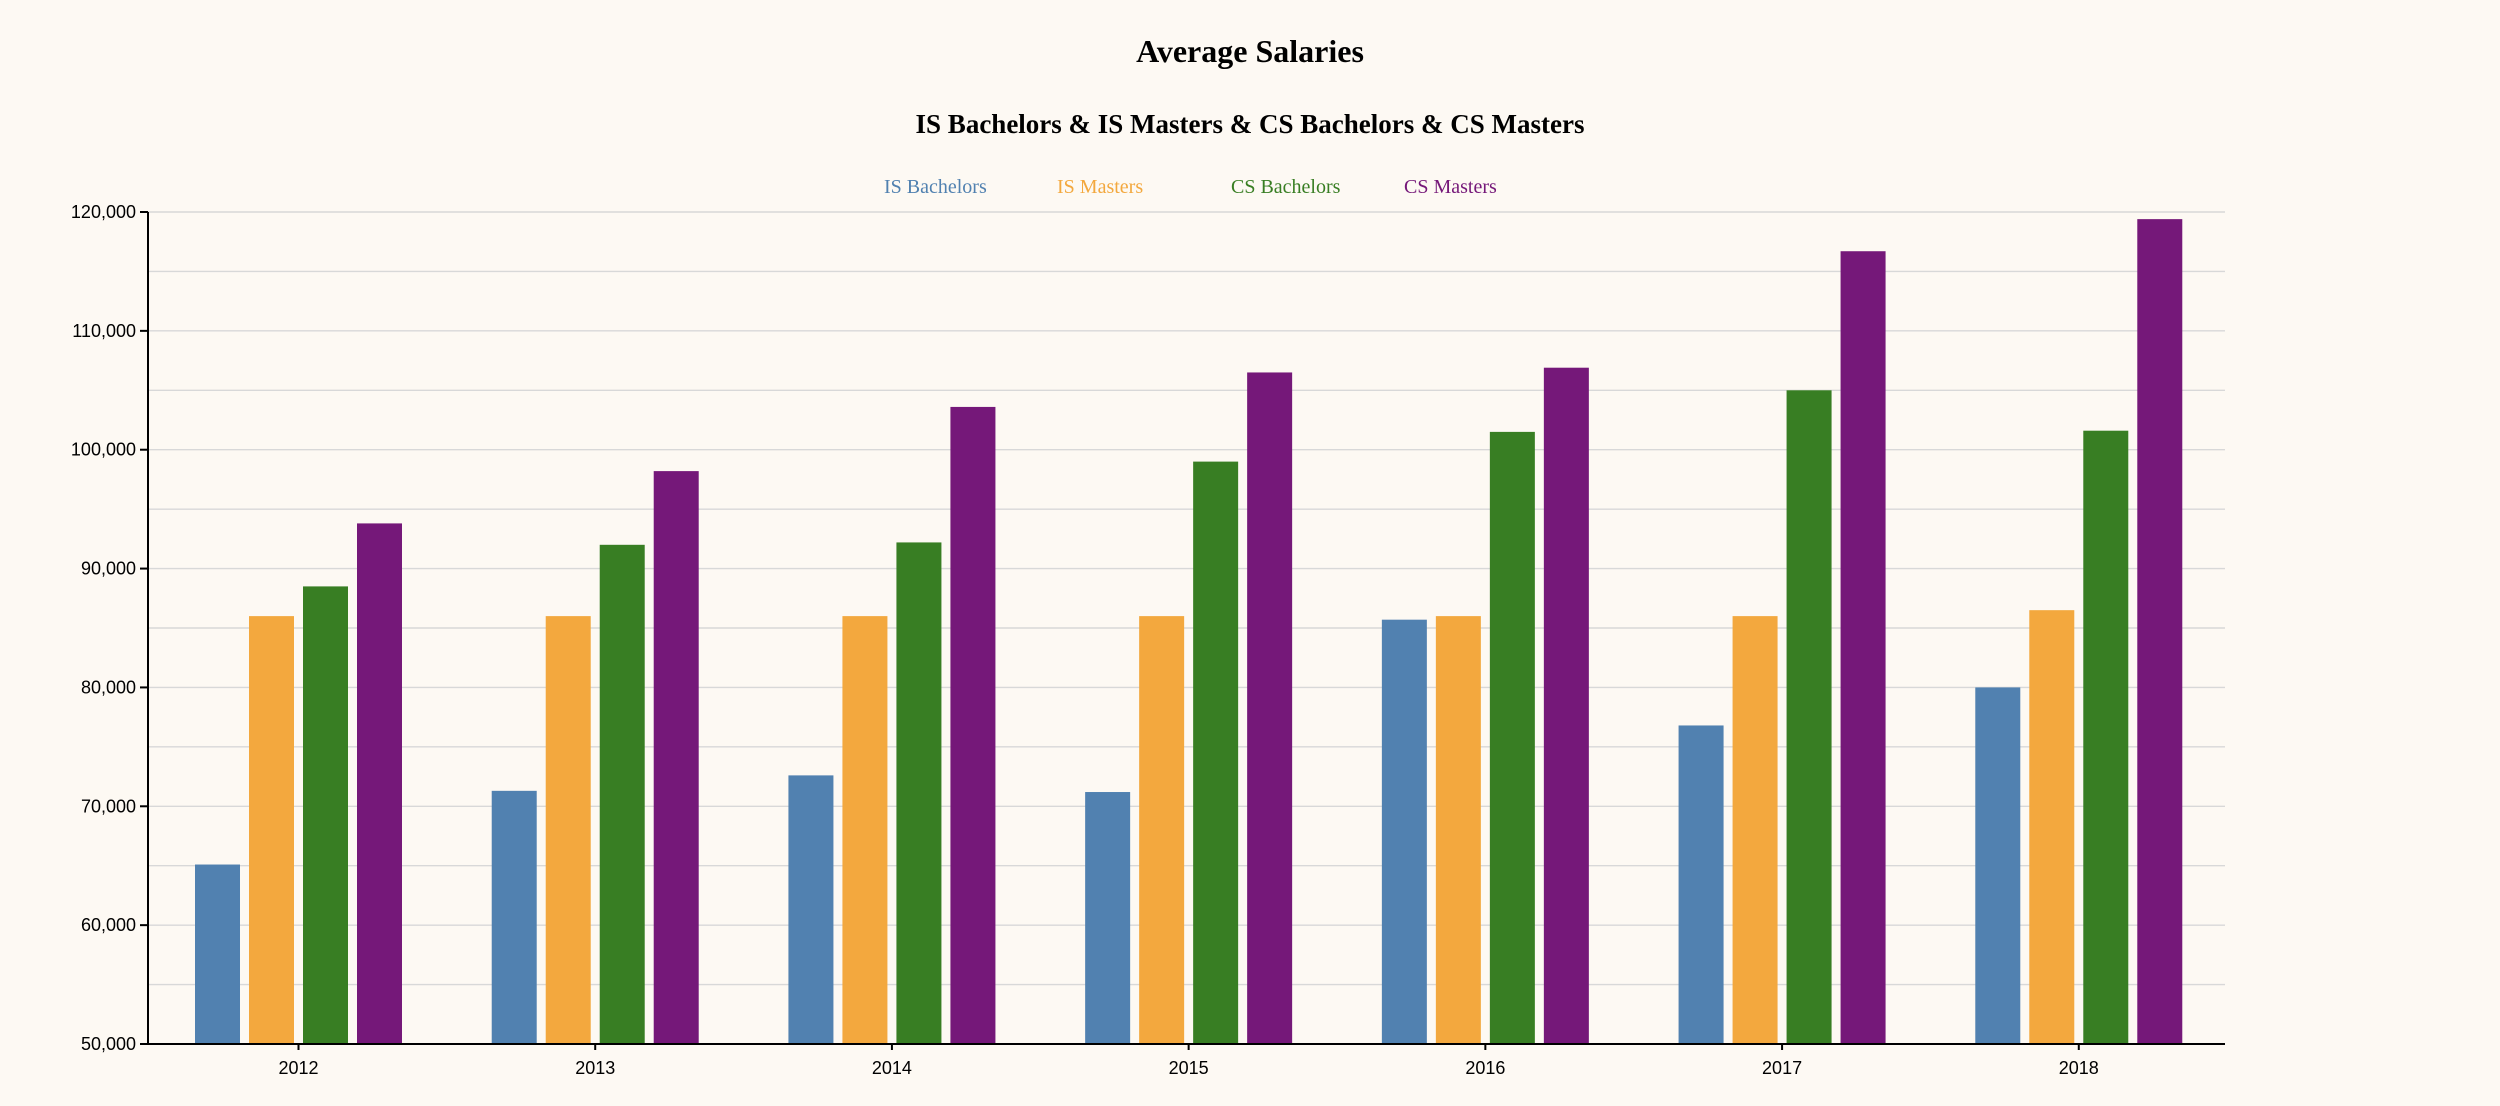 Image resolution: width=2500 pixels, height=1106 pixels. I want to click on x-tick-label: 2016, so click(1485, 1068).